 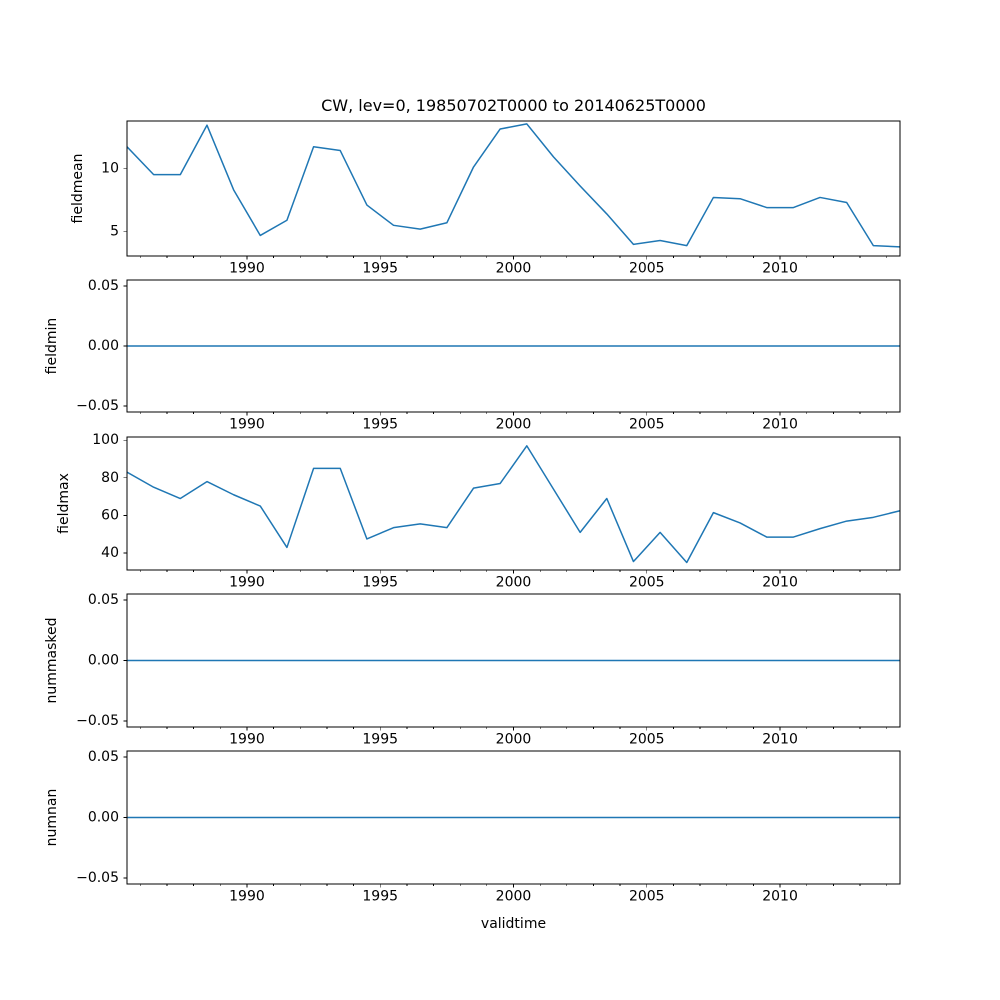 What do you see at coordinates (110, 515) in the screenshot?
I see `y-tick-label: 60` at bounding box center [110, 515].